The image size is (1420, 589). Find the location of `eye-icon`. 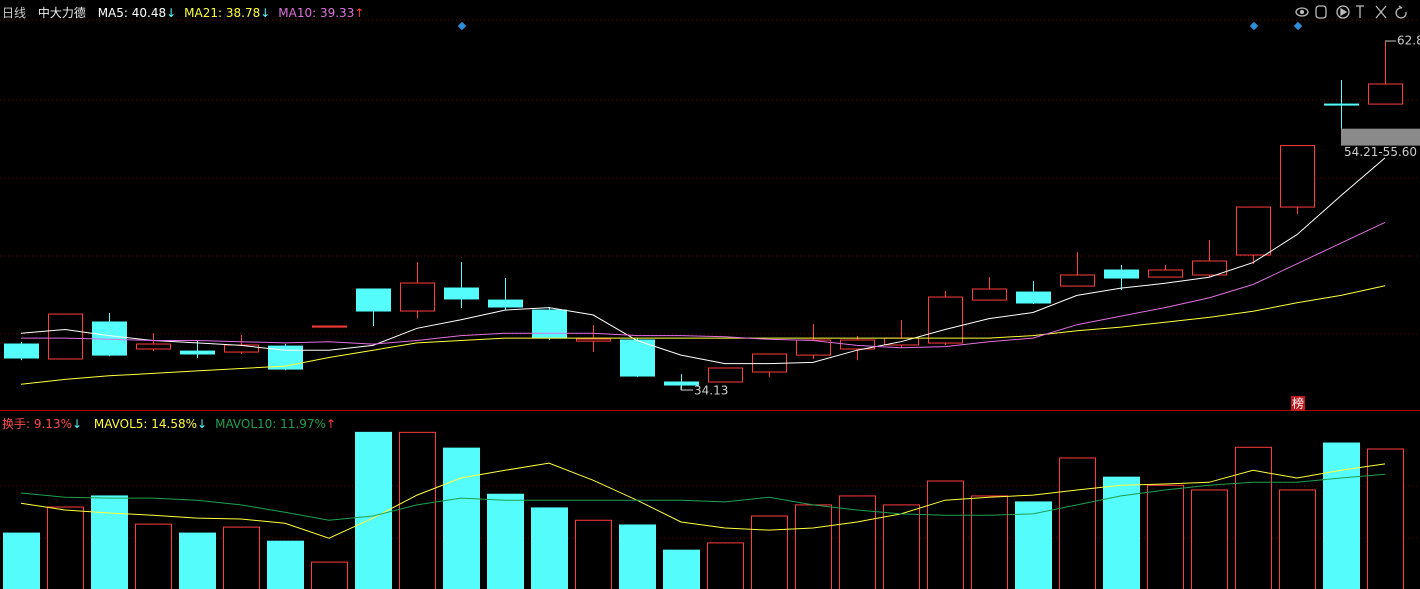

eye-icon is located at coordinates (1302, 12).